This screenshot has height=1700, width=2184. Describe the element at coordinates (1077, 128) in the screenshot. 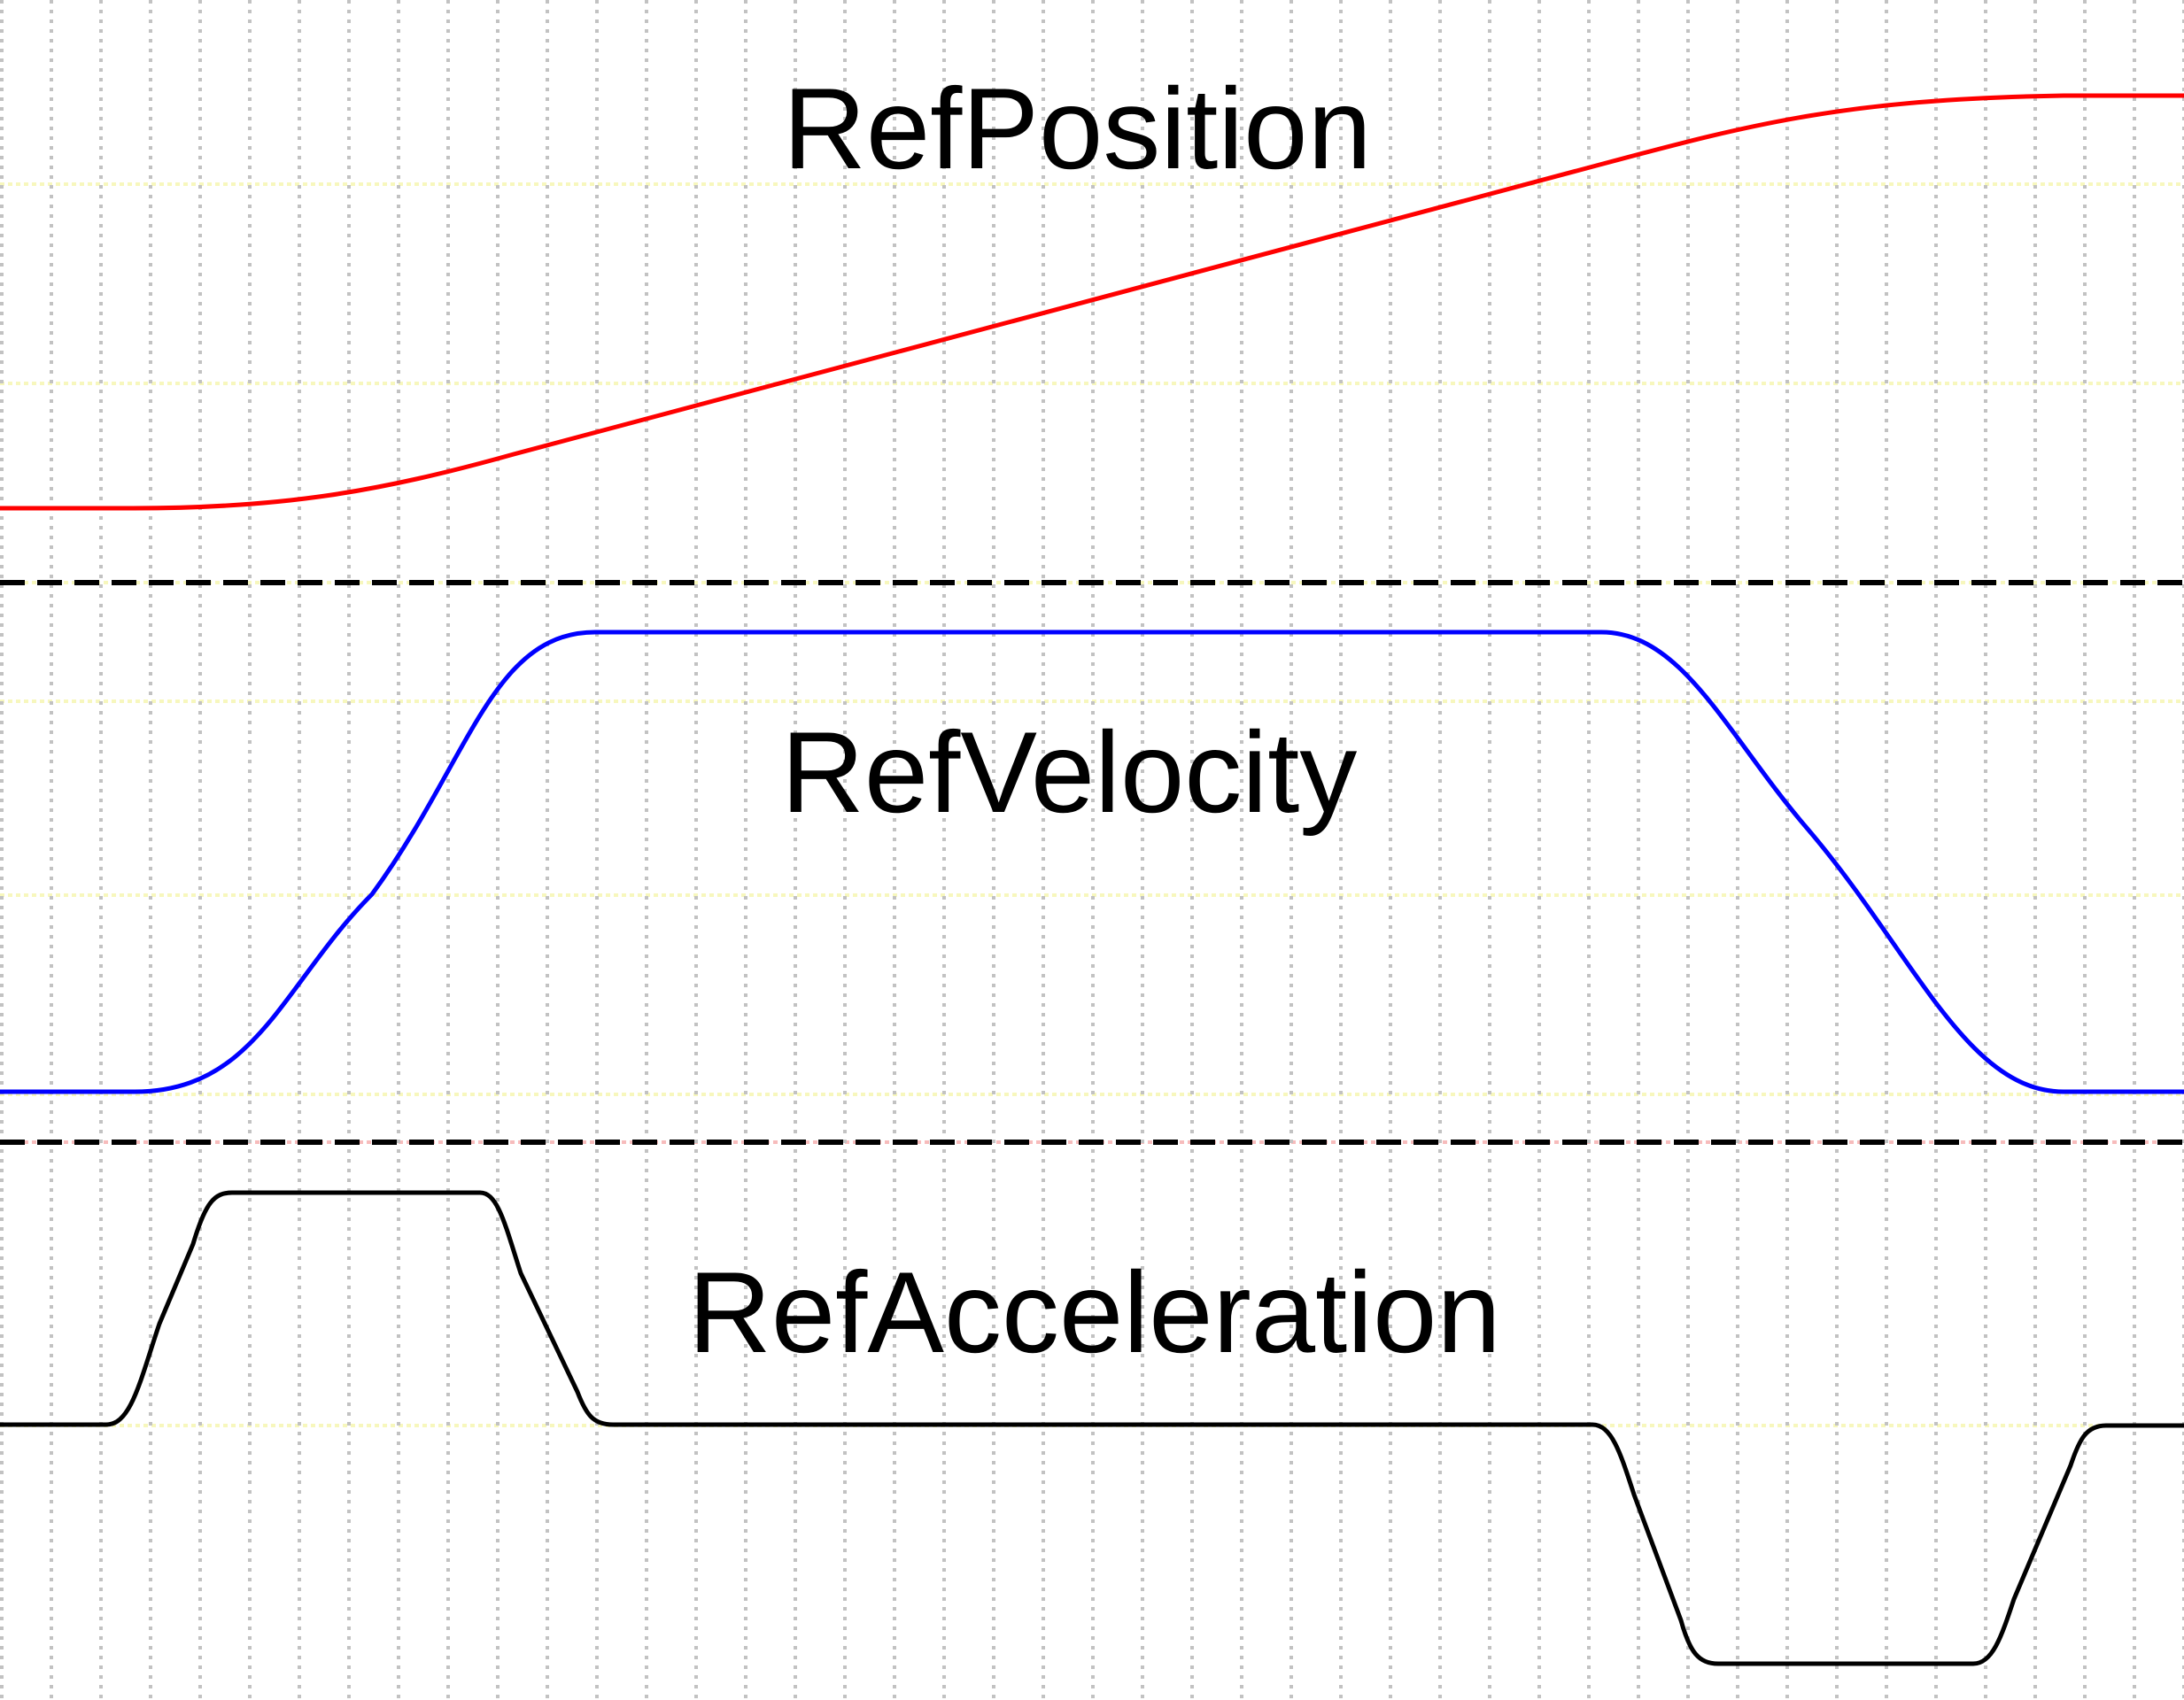

I see `refposition-curve-label: RefPosition` at that location.